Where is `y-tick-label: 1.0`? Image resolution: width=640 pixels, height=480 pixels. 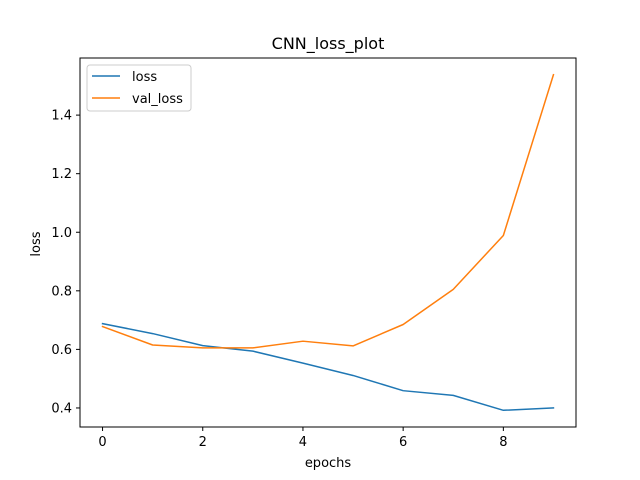 y-tick-label: 1.0 is located at coordinates (61, 233).